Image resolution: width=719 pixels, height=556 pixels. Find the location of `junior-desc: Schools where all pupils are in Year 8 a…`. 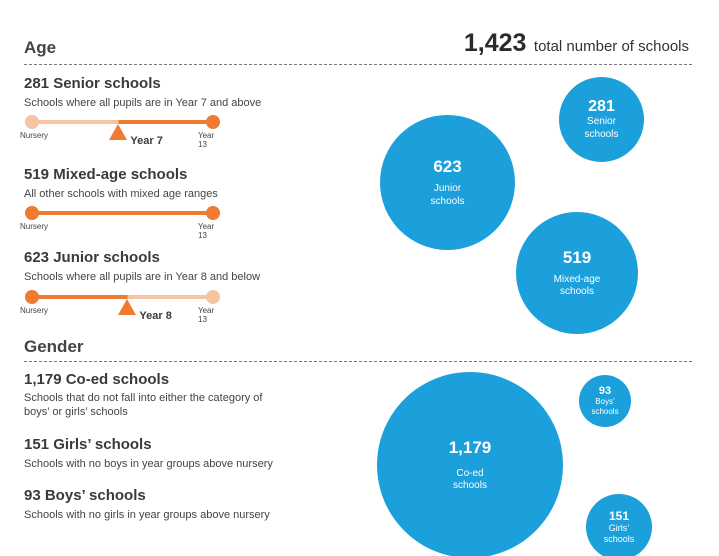

junior-desc: Schools where all pupils are in Year 8 a… is located at coordinates (142, 277).